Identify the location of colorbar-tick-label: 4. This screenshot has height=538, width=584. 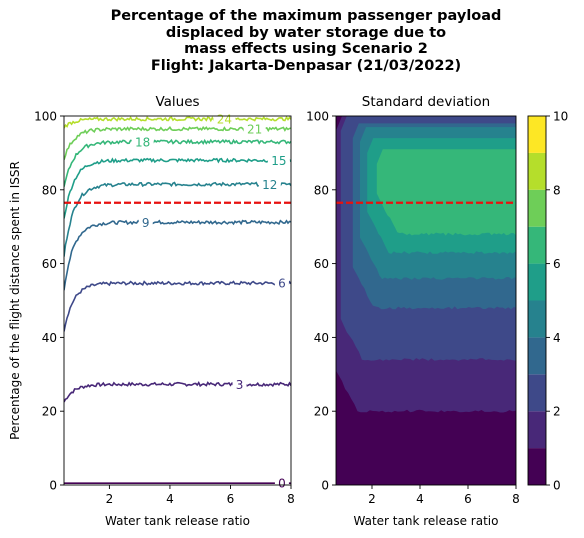
(557, 338).